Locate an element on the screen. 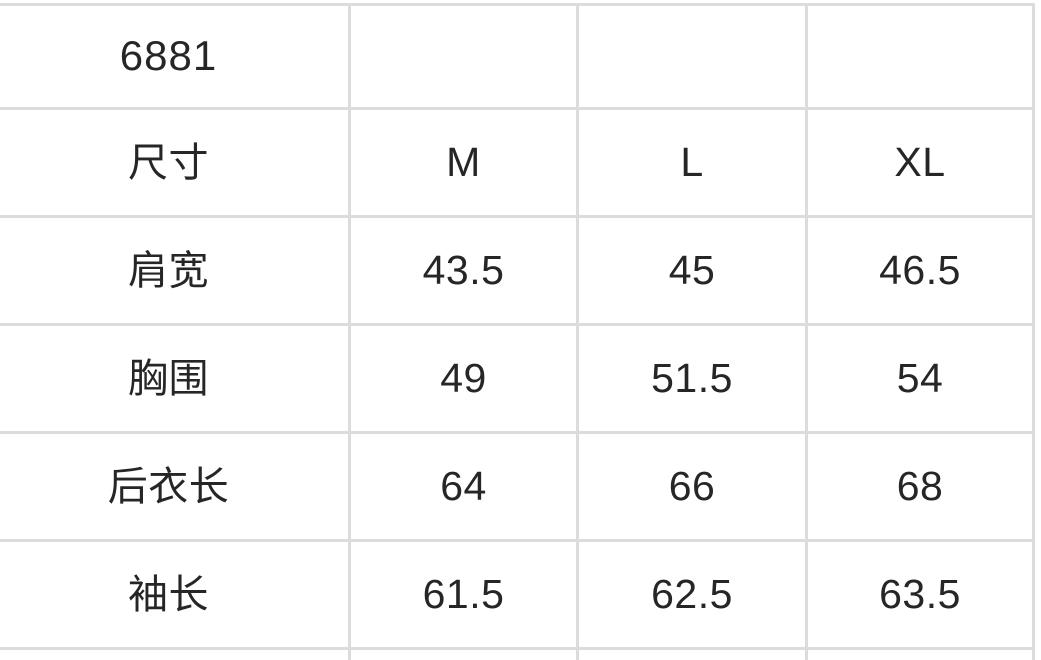 The width and height of the screenshot is (1041, 660). row-label-shoulder-width: 肩宽 is located at coordinates (175, 270).